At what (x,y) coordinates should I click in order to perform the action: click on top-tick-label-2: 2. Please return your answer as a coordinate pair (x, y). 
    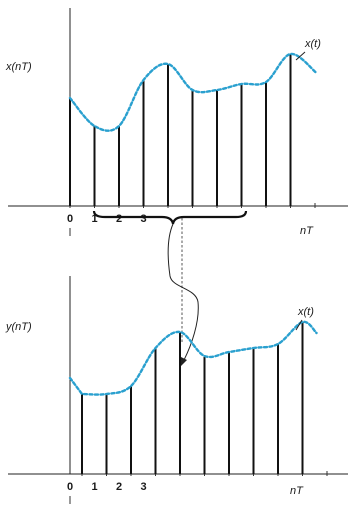
    Looking at the image, I should click on (119, 219).